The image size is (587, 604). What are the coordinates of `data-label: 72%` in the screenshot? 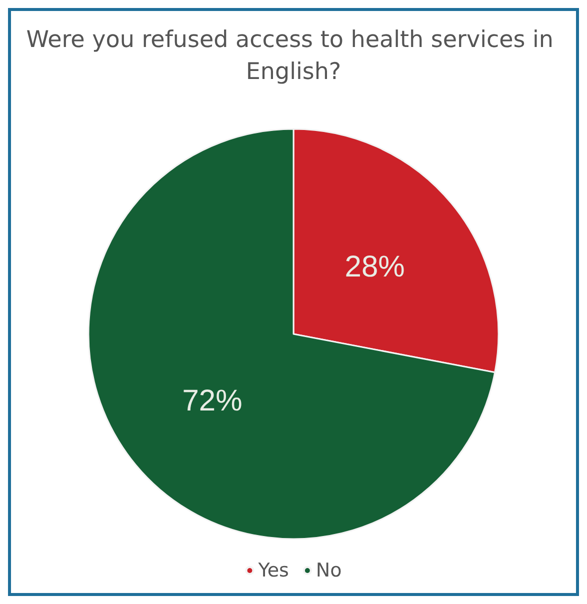 It's located at (212, 401).